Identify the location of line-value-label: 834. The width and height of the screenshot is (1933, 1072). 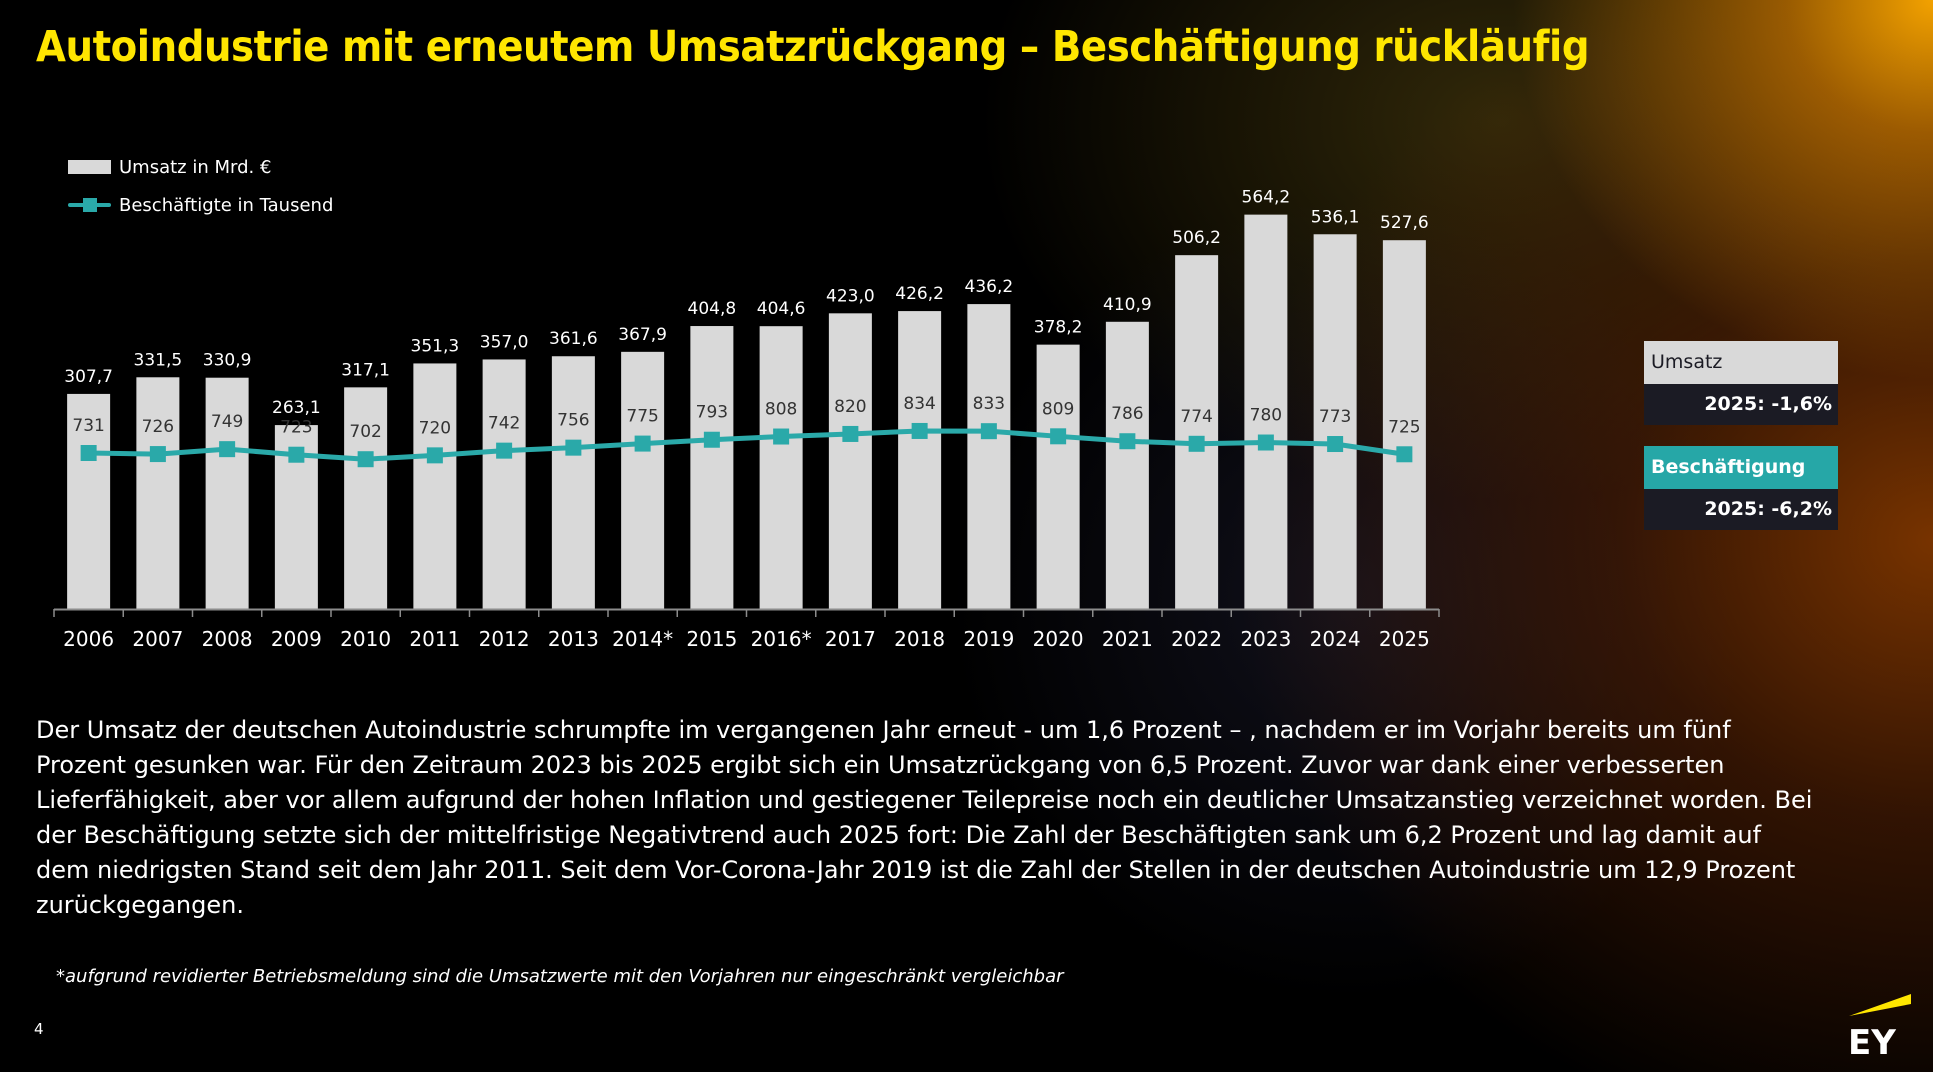
(919, 404).